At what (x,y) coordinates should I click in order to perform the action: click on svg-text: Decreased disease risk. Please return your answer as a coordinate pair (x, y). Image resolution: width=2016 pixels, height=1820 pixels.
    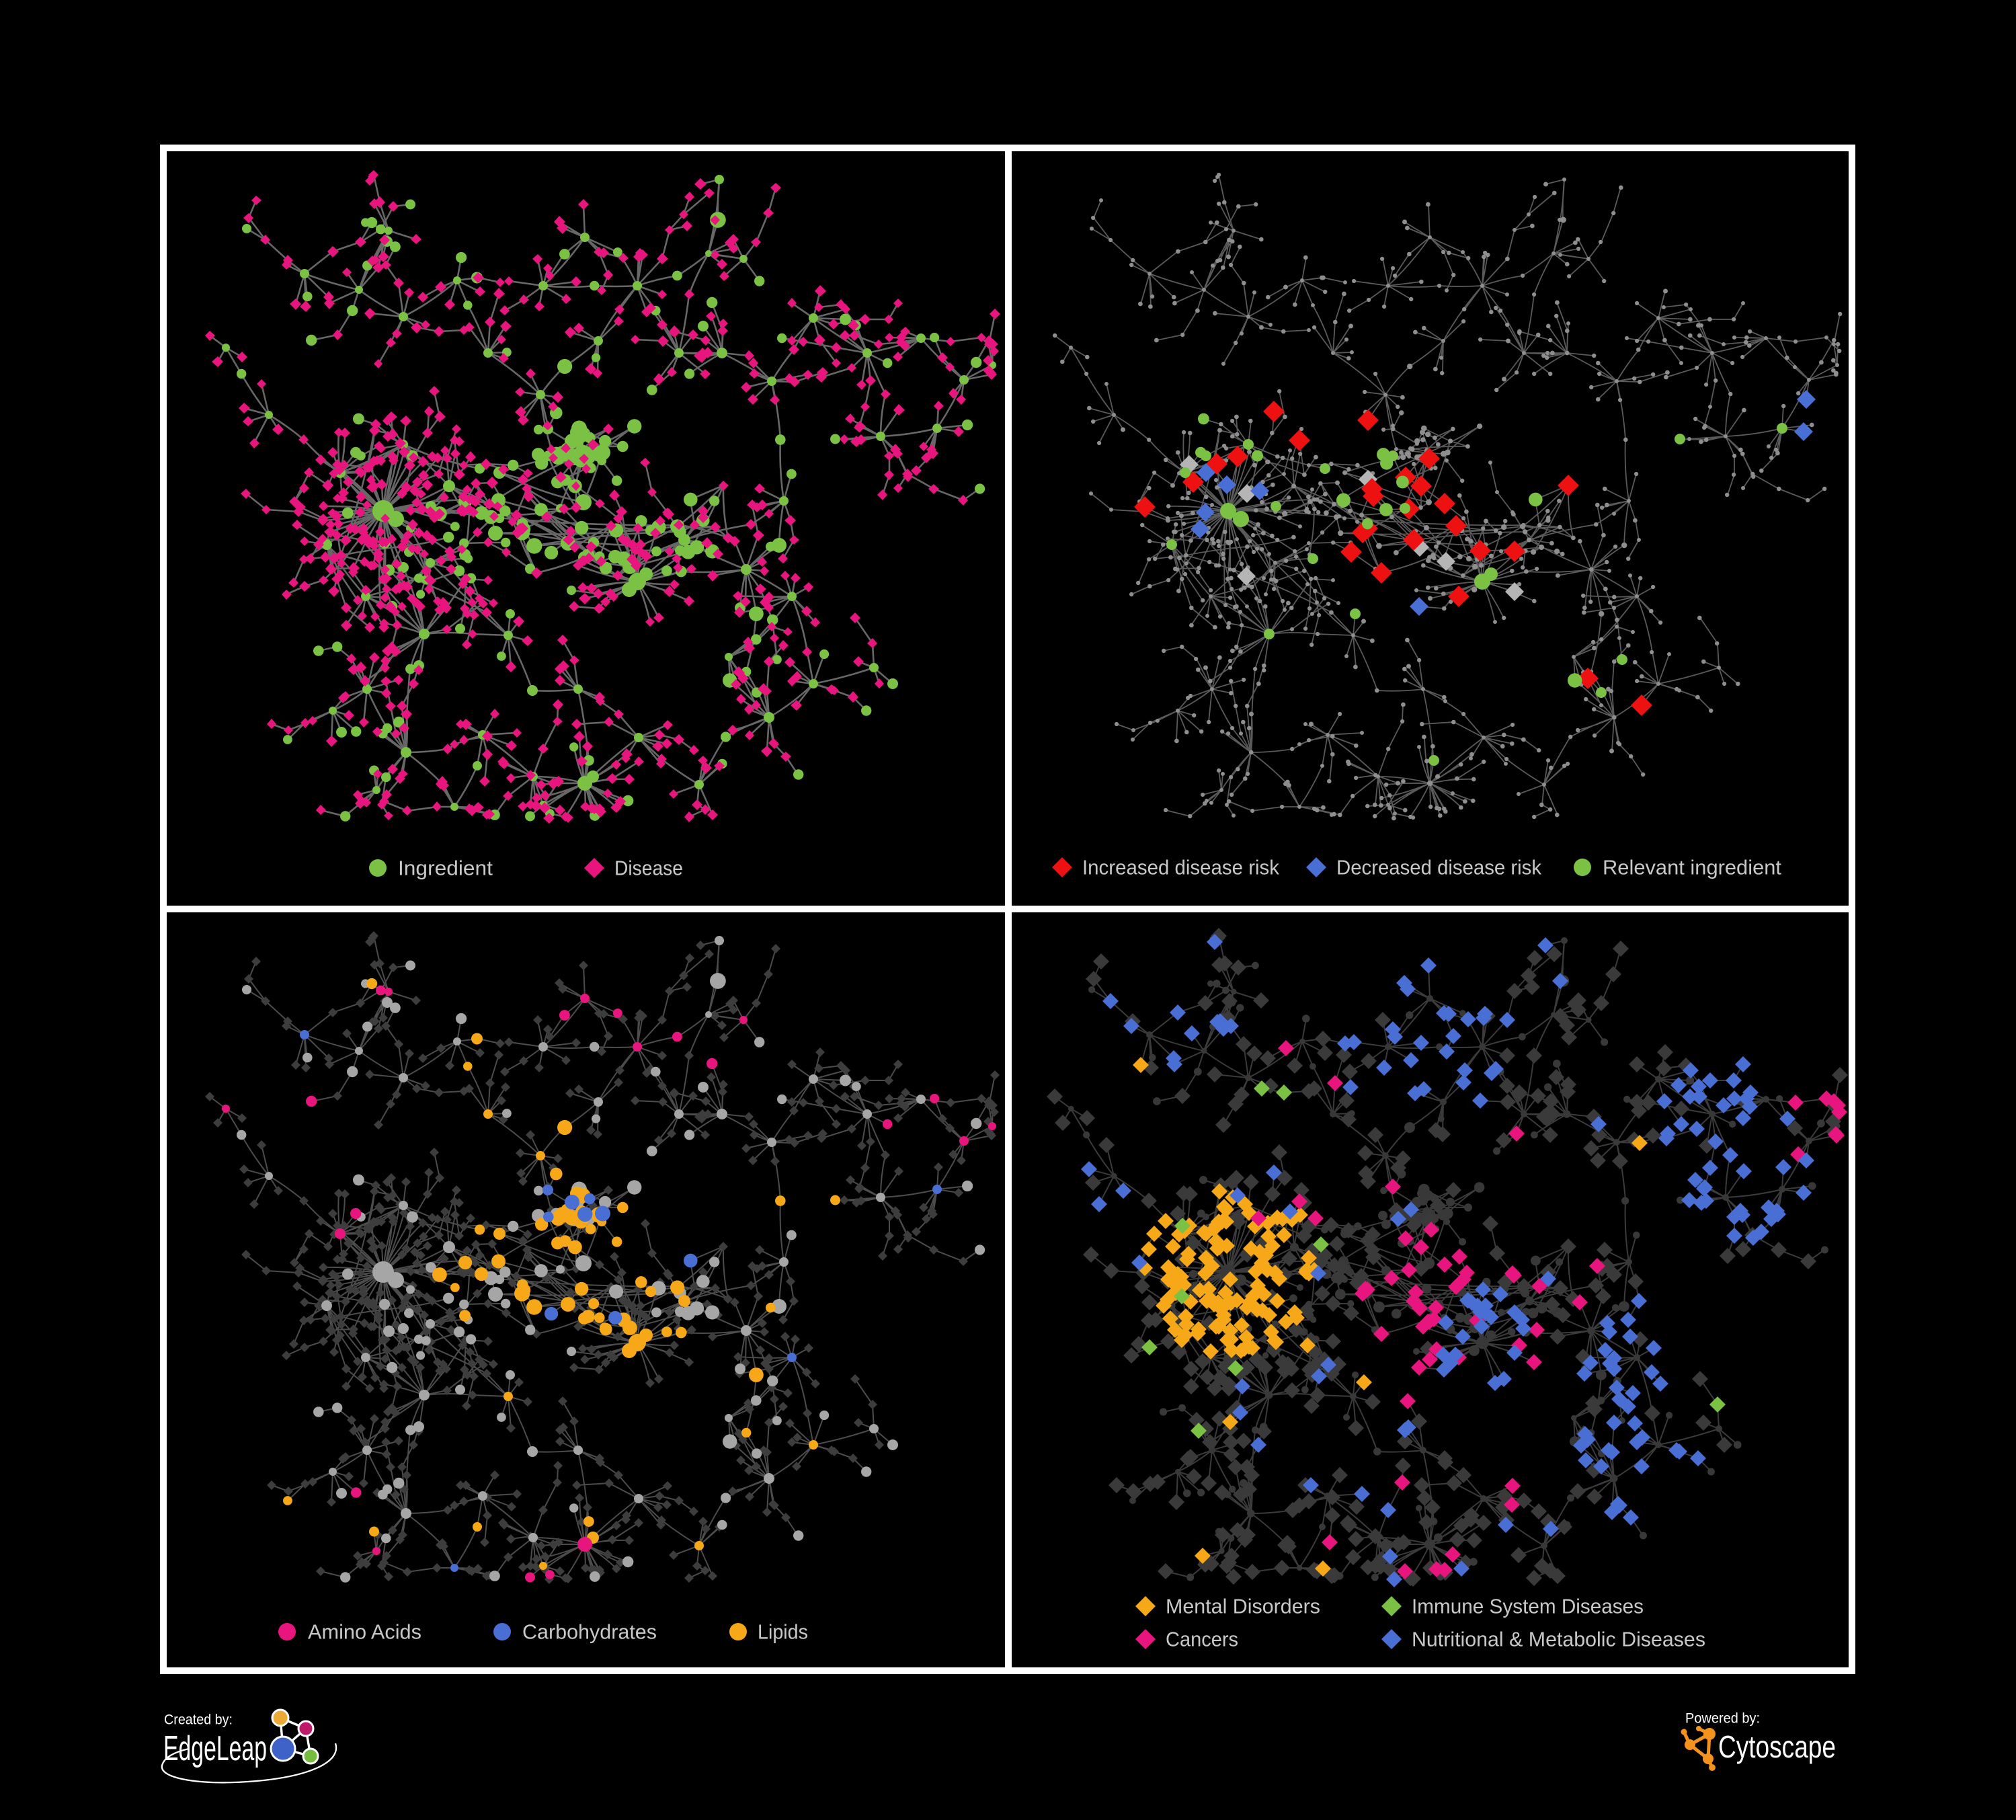
    Looking at the image, I should click on (1438, 867).